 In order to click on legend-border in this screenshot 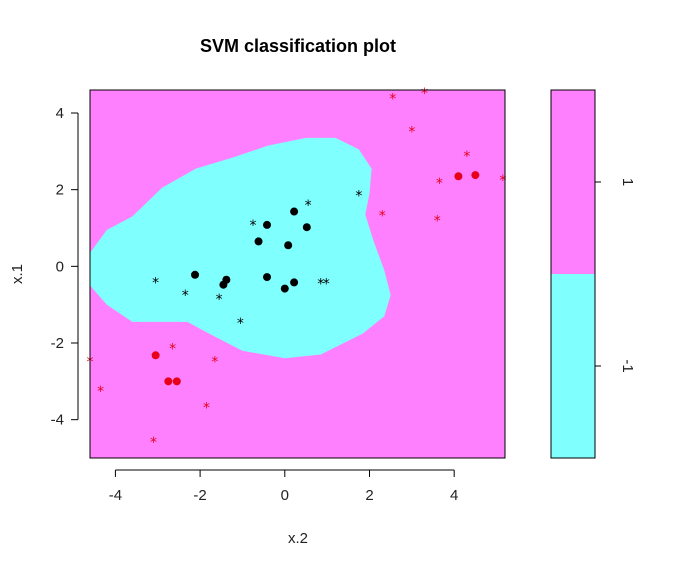, I will do `click(573, 274)`.